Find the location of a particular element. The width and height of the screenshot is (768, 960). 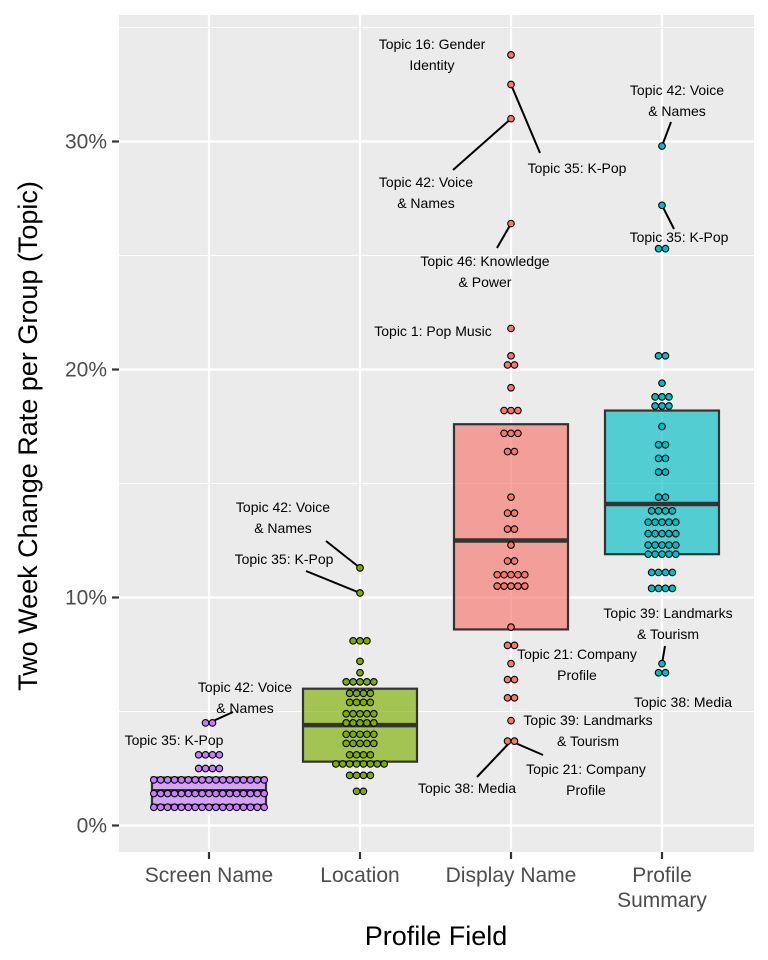

annotation-label-line: Topic 35: K-Pop is located at coordinates (679, 237).